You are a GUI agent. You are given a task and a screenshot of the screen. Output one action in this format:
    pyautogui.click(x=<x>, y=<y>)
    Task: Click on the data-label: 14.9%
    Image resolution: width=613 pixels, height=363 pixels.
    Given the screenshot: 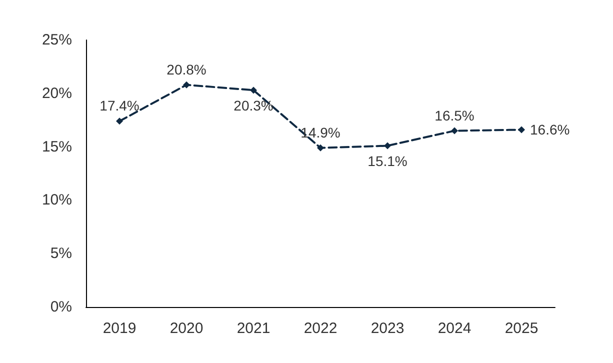 What is the action you would take?
    pyautogui.click(x=320, y=132)
    